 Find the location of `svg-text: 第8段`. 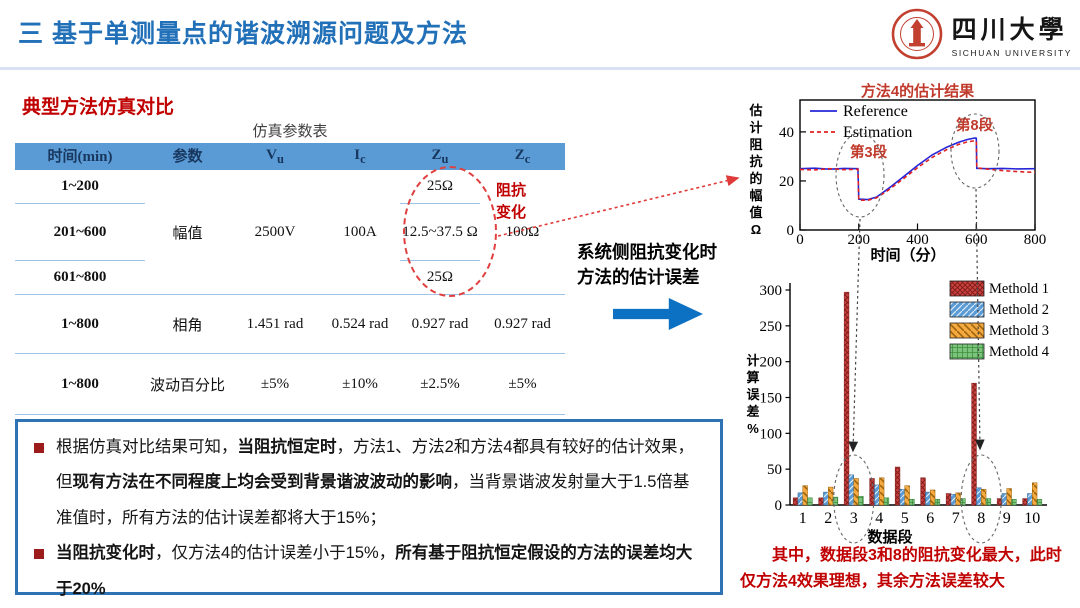

svg-text: 第8段 is located at coordinates (975, 125).